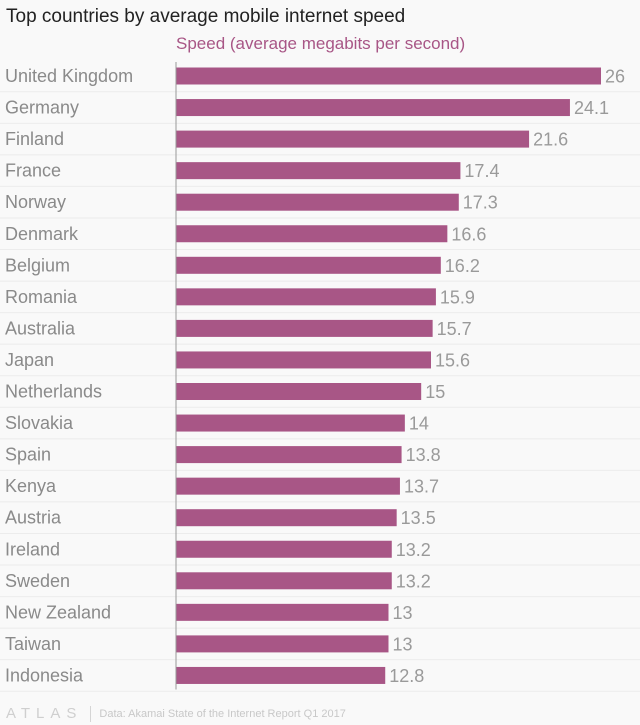 The width and height of the screenshot is (640, 725). I want to click on value-label: 15.9, so click(457, 297).